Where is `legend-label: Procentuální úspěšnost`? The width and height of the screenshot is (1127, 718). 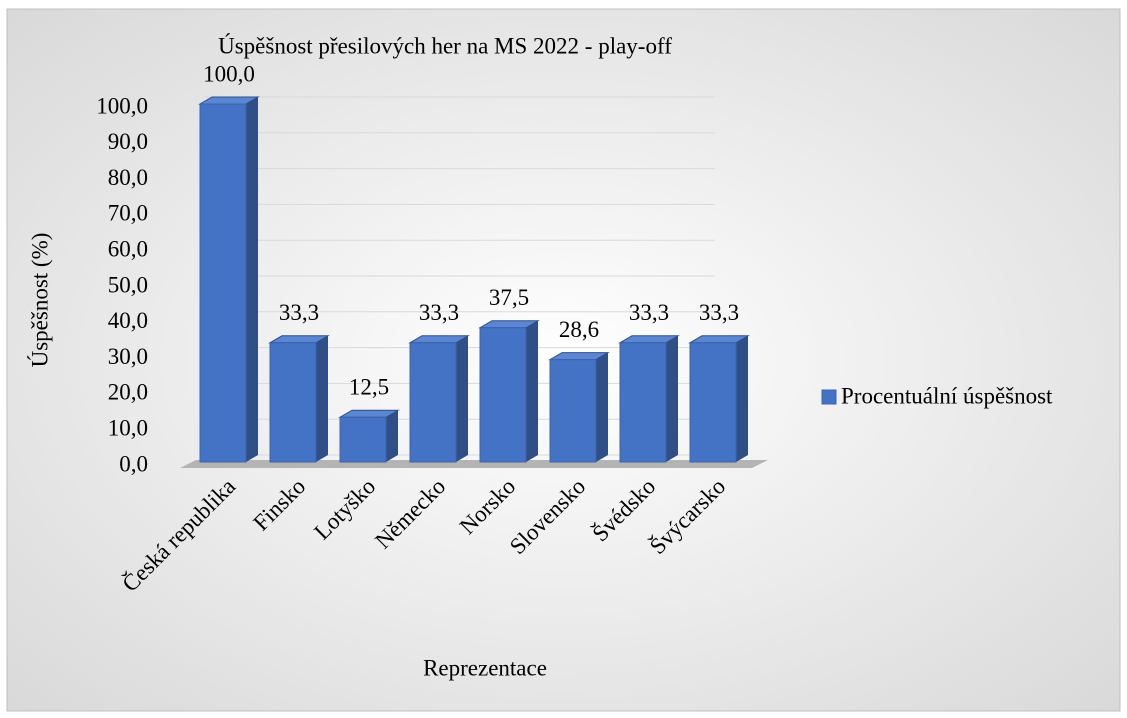
legend-label: Procentuální úspěšnost is located at coordinates (947, 395).